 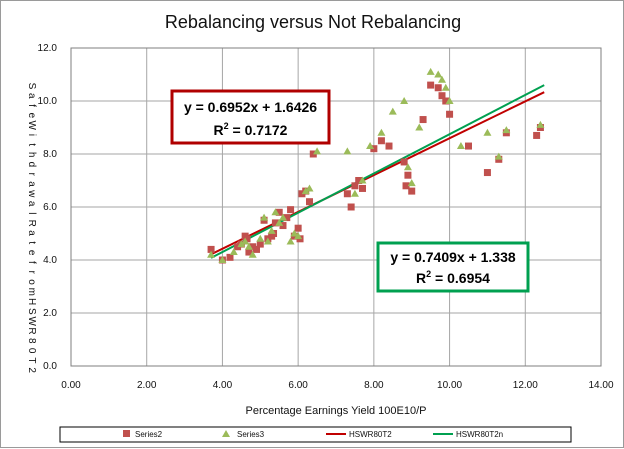 What do you see at coordinates (479, 434) in the screenshot?
I see `legend-label-hswr80t2n: HSWR80T2n` at bounding box center [479, 434].